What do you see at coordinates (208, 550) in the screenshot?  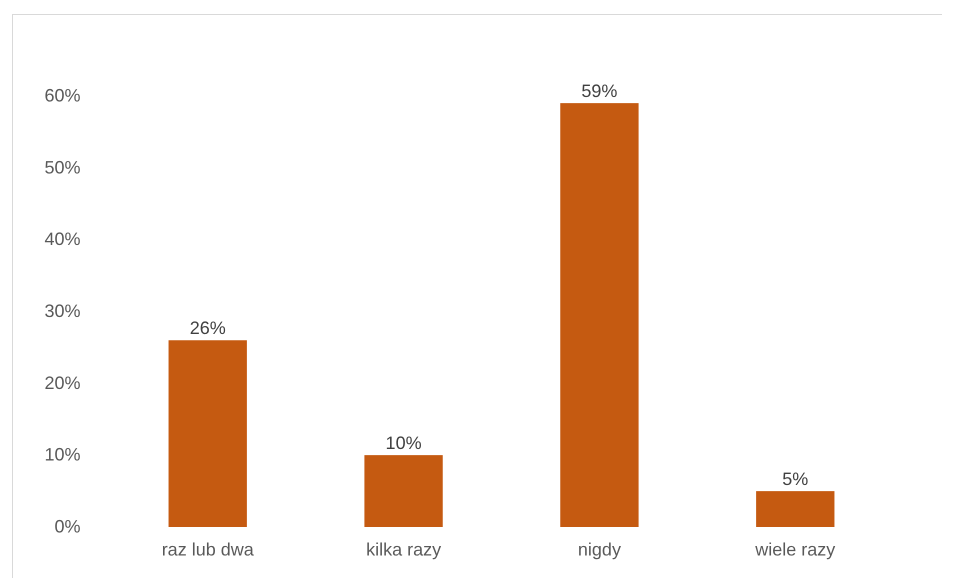 I see `x-tick-label: raz lub dwa` at bounding box center [208, 550].